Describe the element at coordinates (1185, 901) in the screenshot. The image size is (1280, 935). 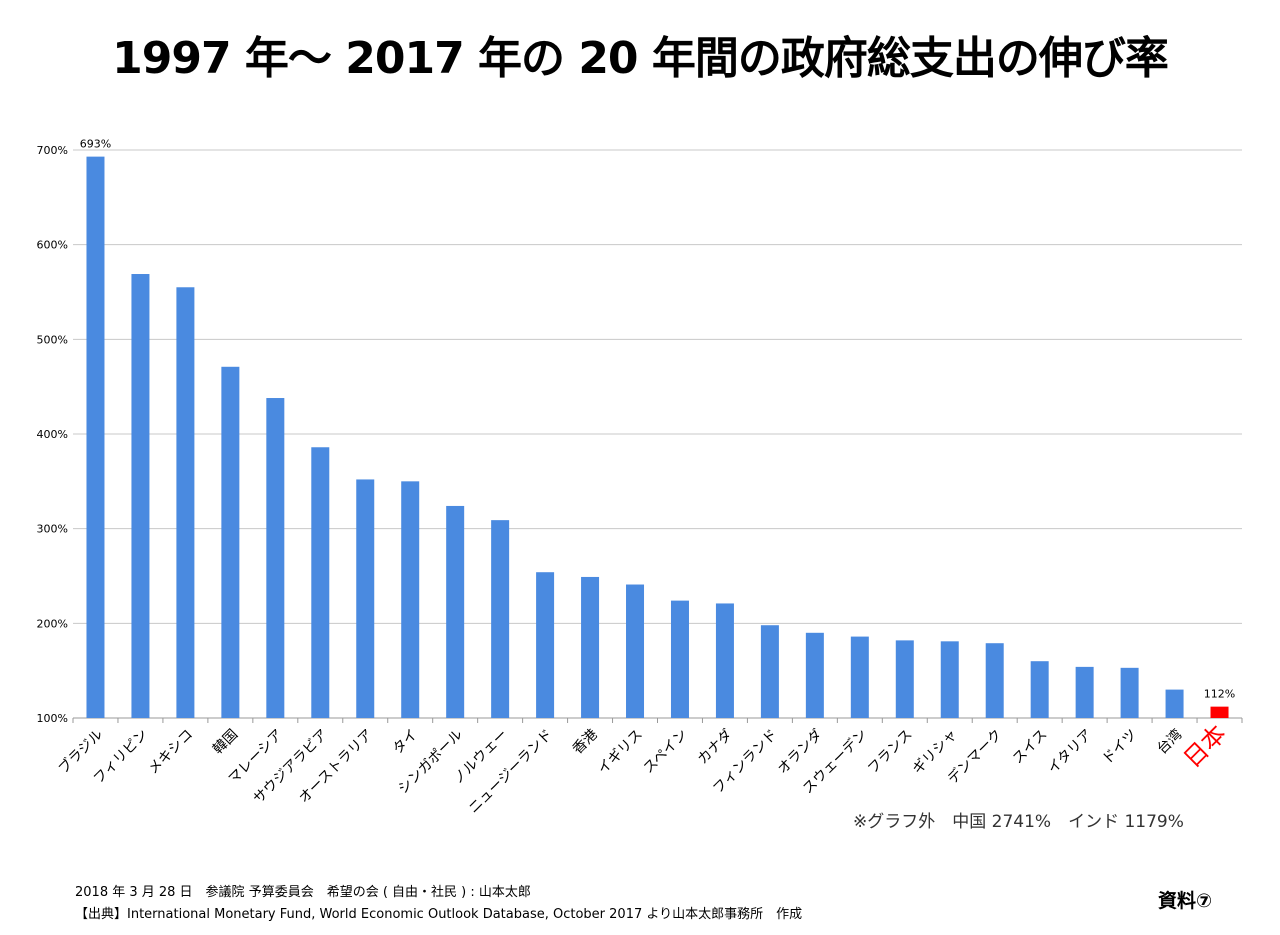
I see `document-label: 資料⑦` at that location.